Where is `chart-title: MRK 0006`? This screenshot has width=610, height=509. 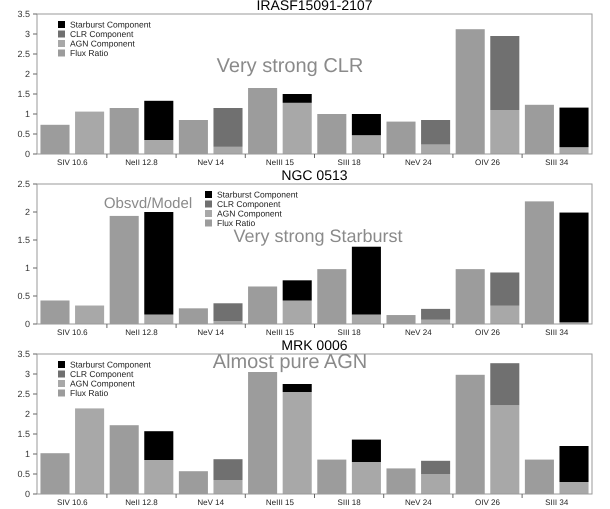
chart-title: MRK 0006 is located at coordinates (314, 345).